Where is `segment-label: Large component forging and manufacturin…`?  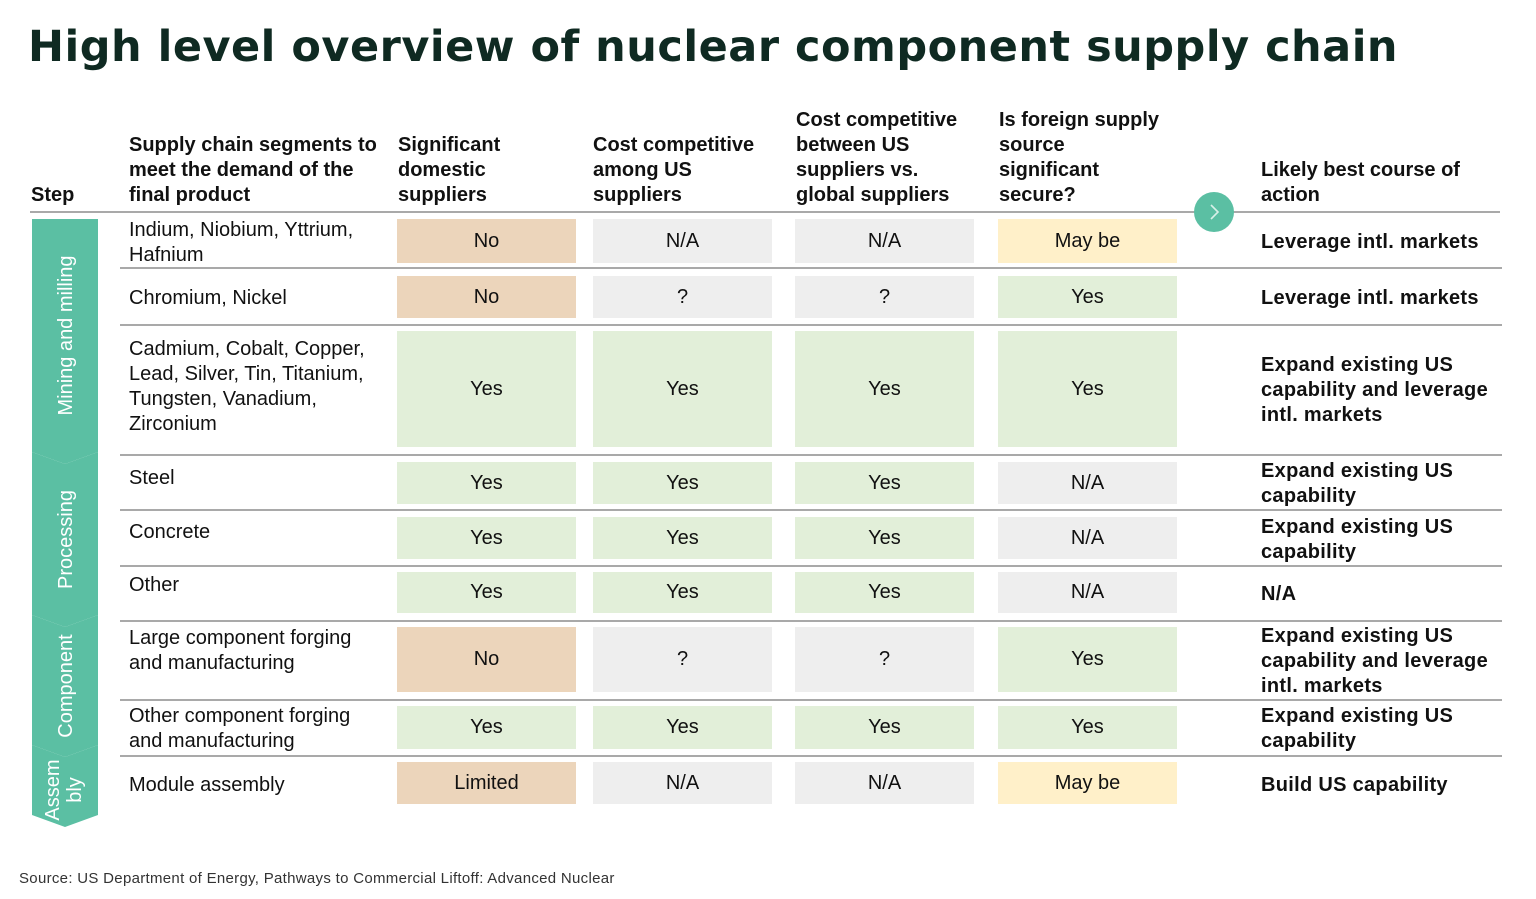
segment-label: Large component forging and manufacturin… is located at coordinates (240, 650).